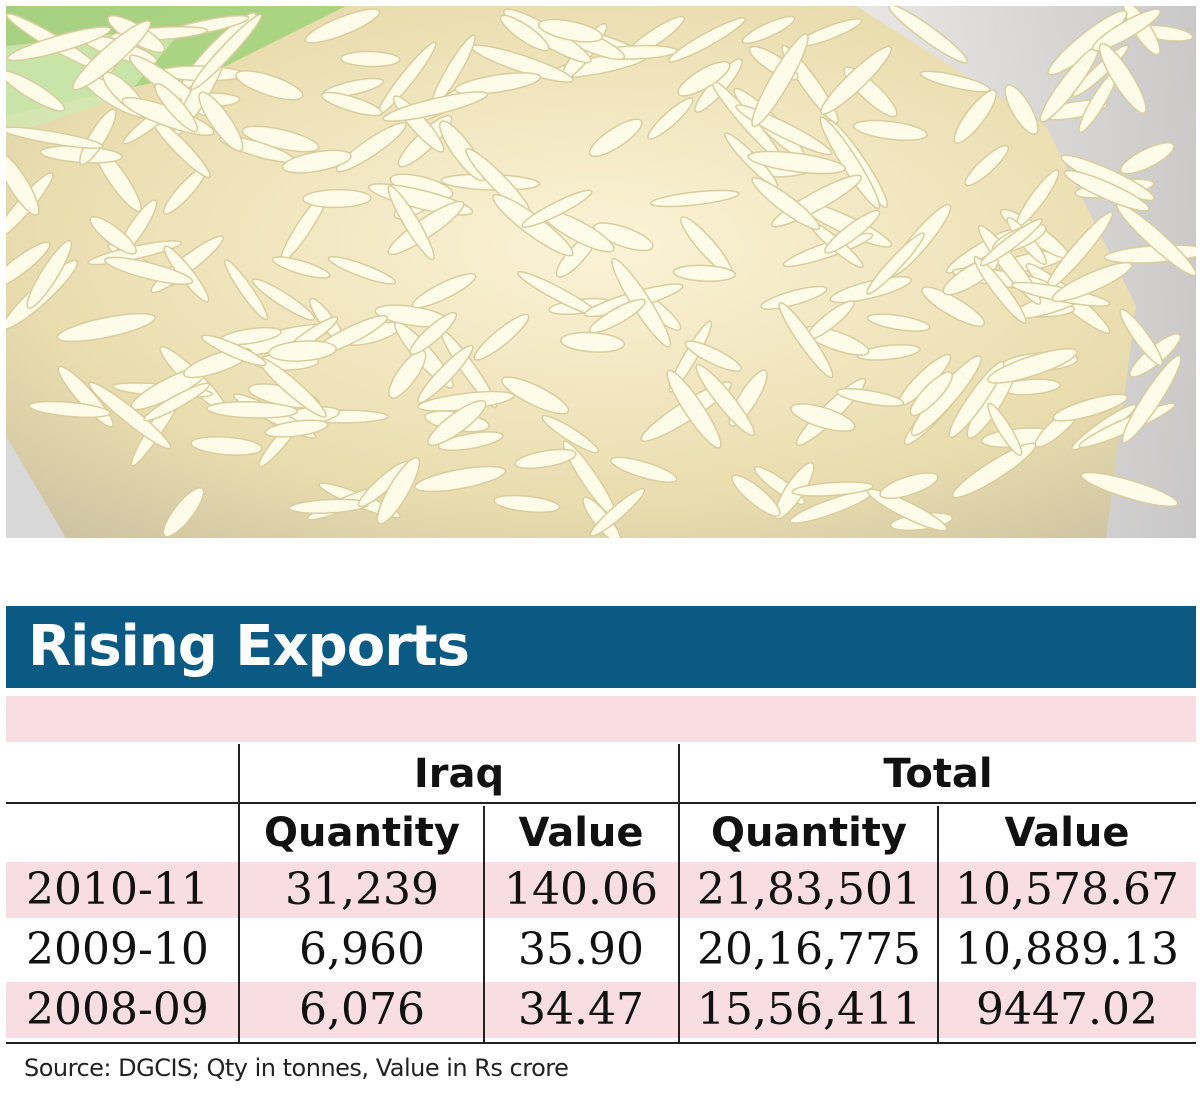  What do you see at coordinates (601, 647) in the screenshot?
I see `title-bar: Rising Exports` at bounding box center [601, 647].